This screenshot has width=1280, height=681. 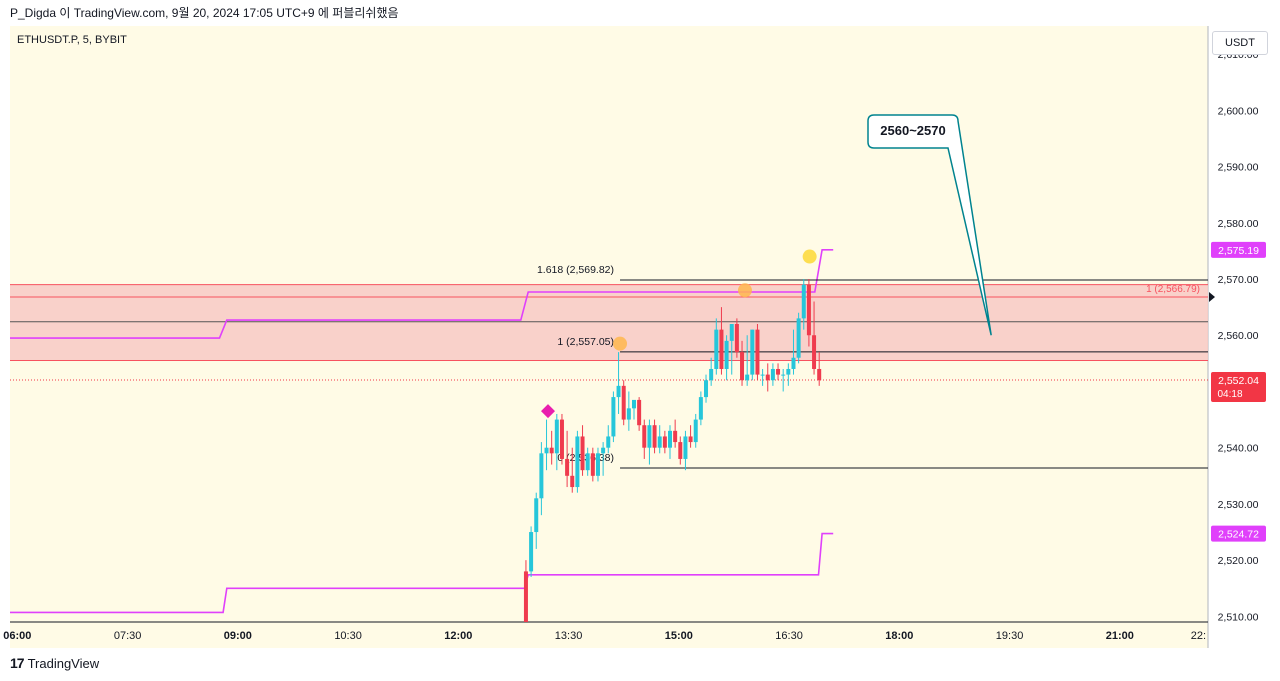 What do you see at coordinates (1238, 111) in the screenshot?
I see `y-tick-label: 2,600.00` at bounding box center [1238, 111].